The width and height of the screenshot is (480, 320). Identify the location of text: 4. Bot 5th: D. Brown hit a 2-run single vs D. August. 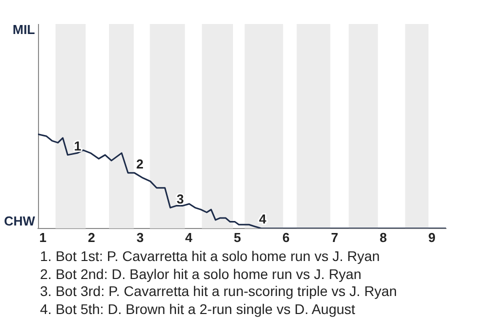
(198, 309).